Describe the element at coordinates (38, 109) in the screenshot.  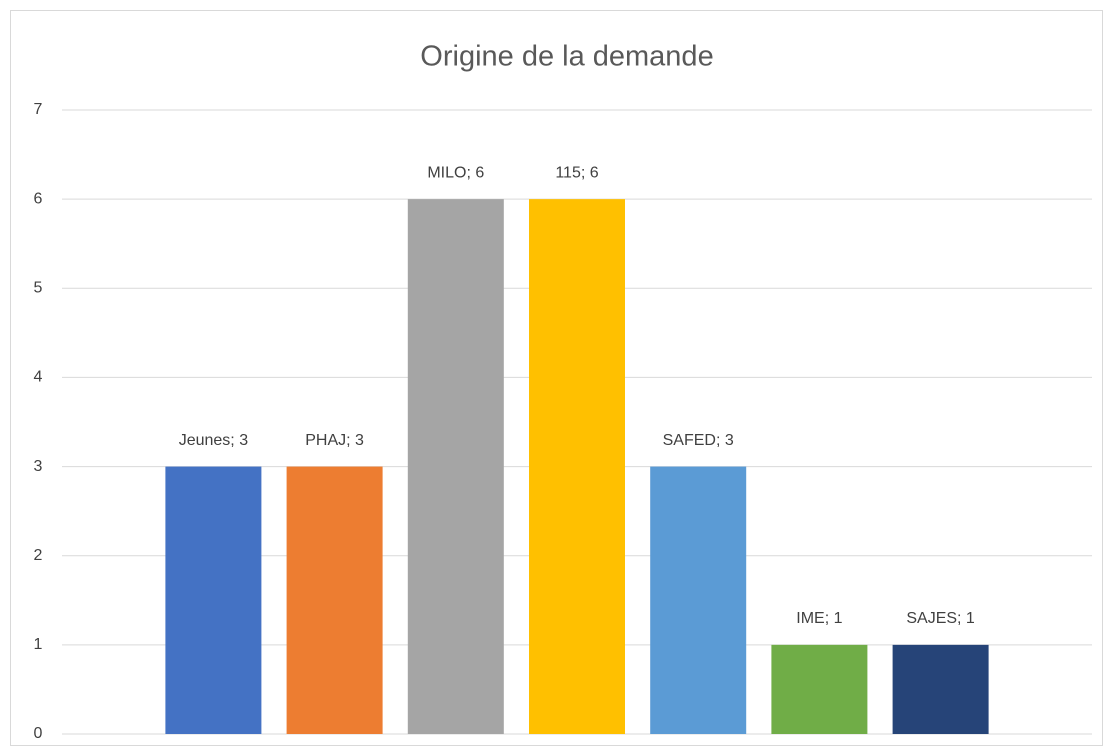
I see `y-tick-label: 7` at that location.